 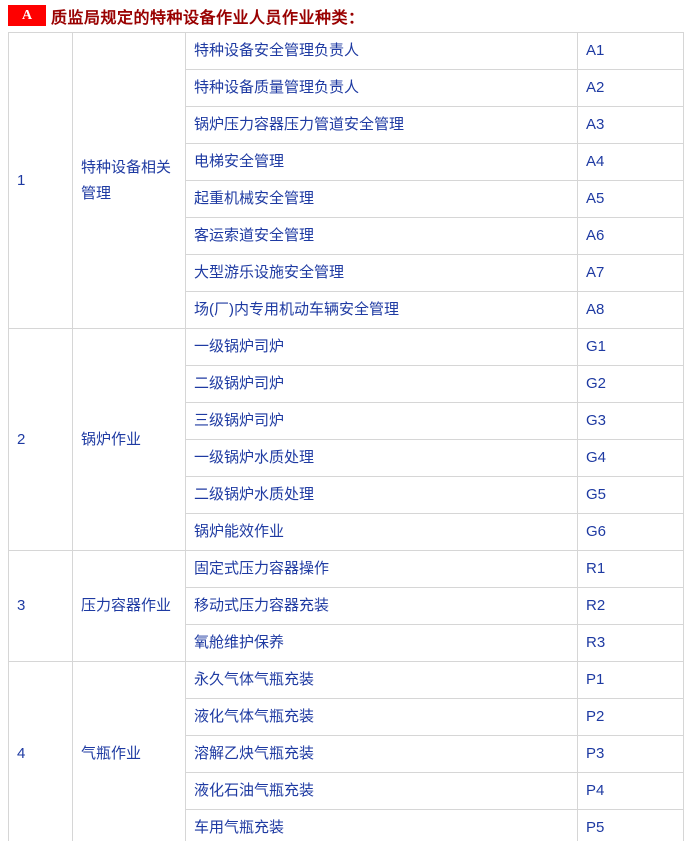 I want to click on job-code-cell: A6, so click(x=630, y=236).